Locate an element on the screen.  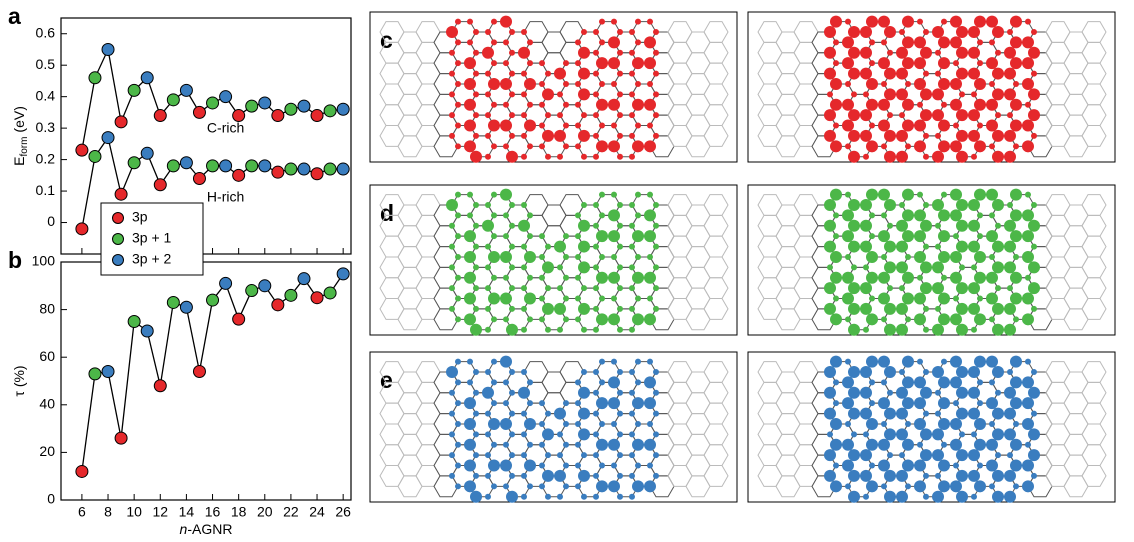
y-axis-label: τ (%) is located at coordinates (19, 380).